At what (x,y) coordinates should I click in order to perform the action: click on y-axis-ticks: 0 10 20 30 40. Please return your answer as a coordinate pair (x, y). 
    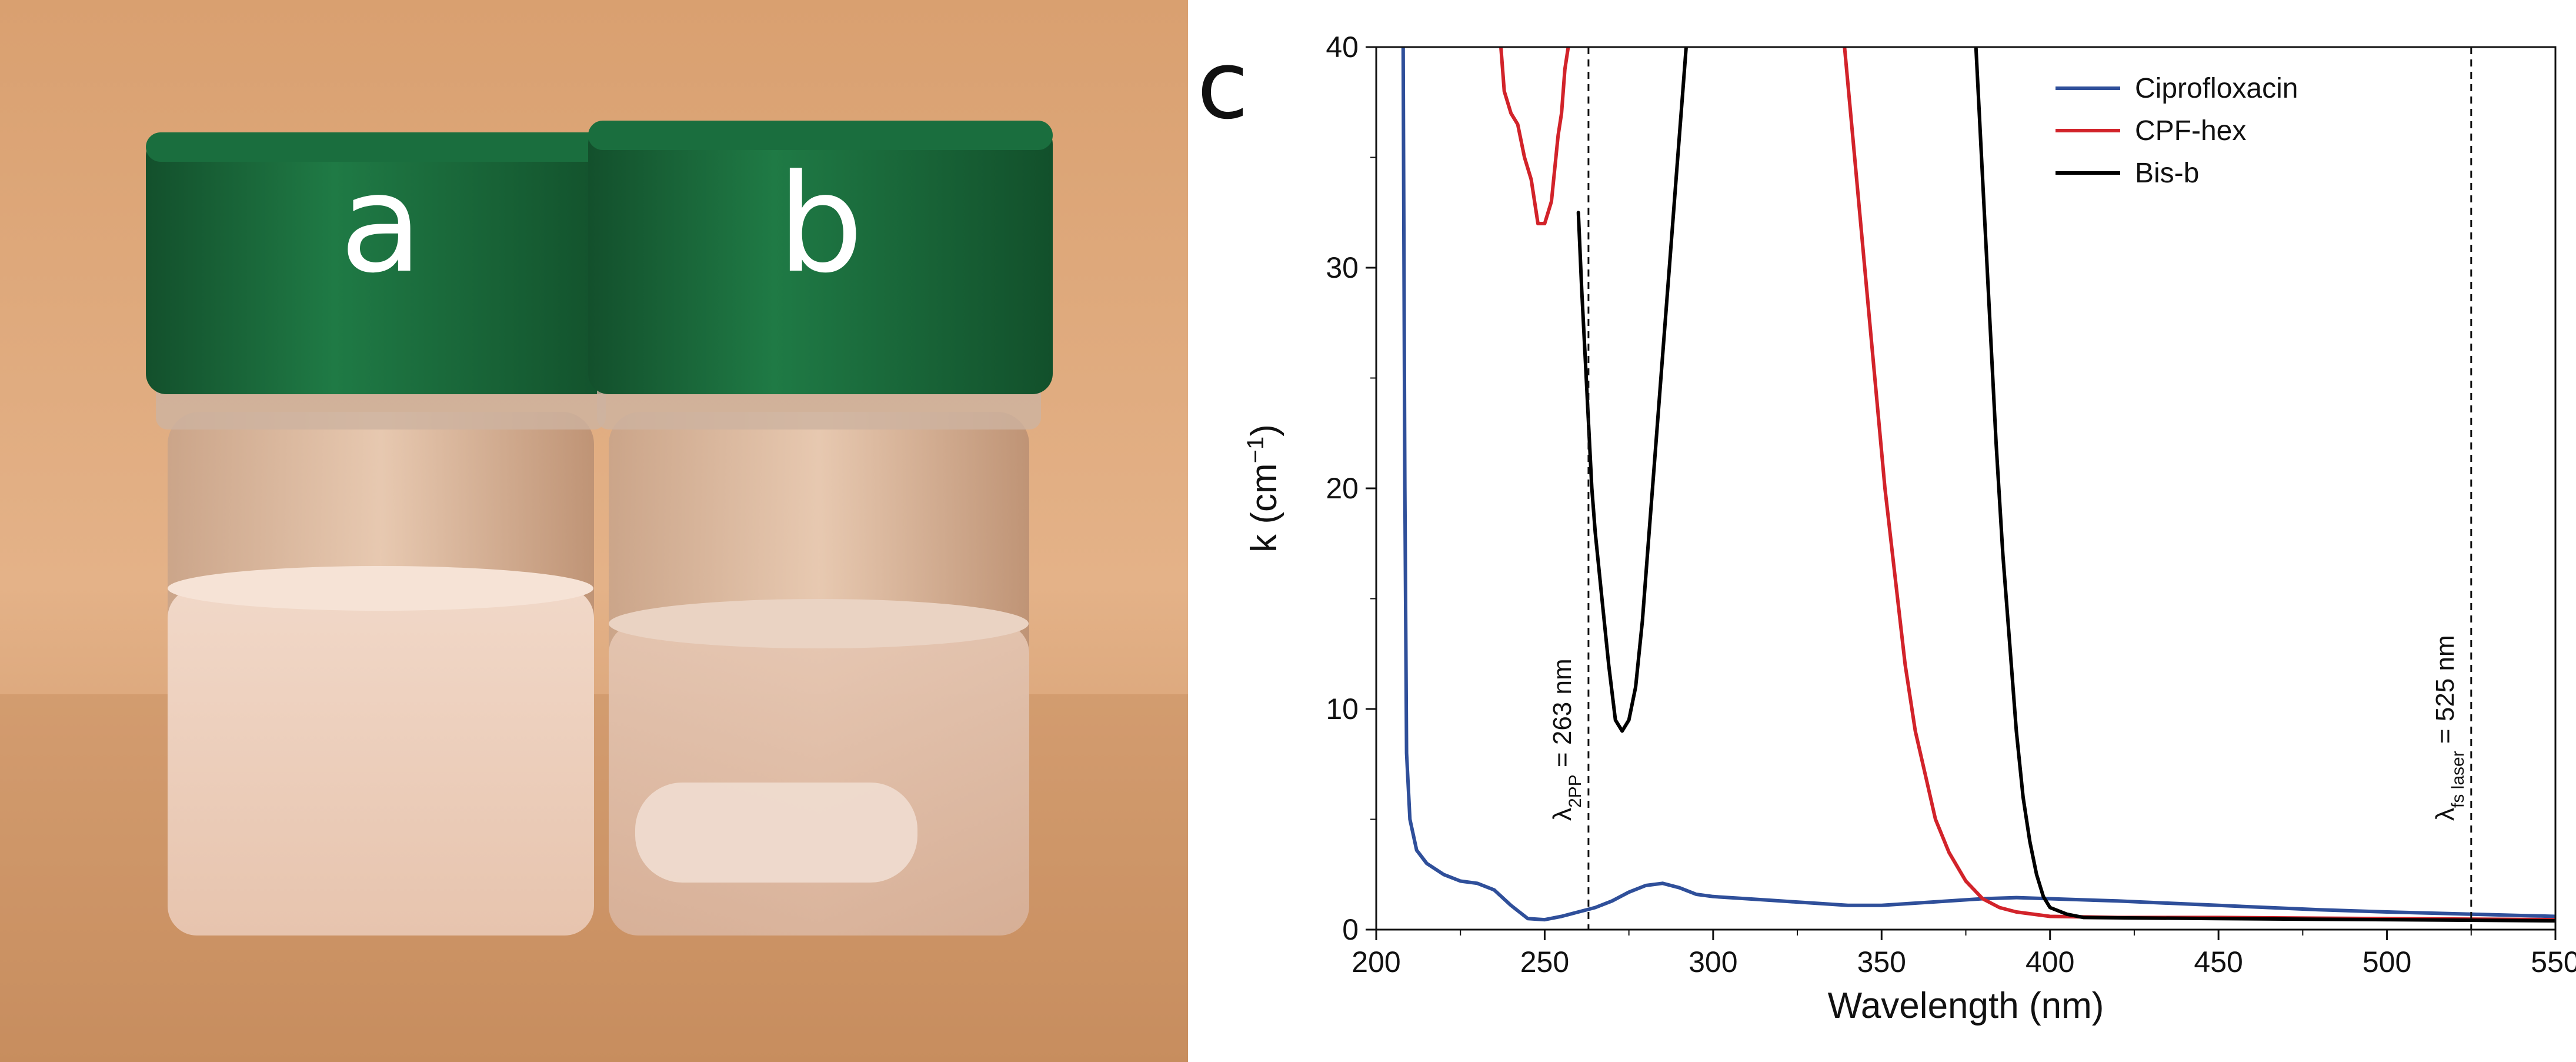
    Looking at the image, I should click on (1351, 488).